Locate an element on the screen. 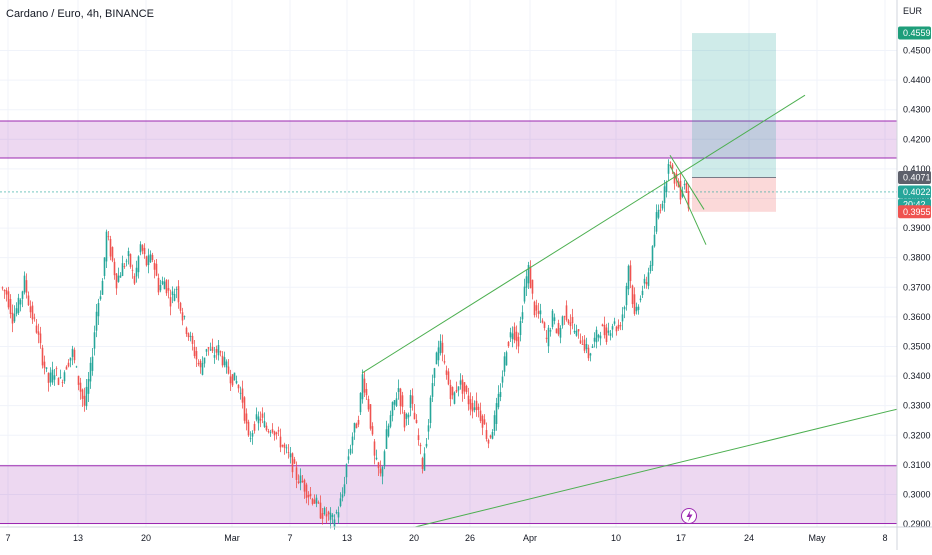 The width and height of the screenshot is (932, 555). y-tick-label: 0.3300 is located at coordinates (917, 406).